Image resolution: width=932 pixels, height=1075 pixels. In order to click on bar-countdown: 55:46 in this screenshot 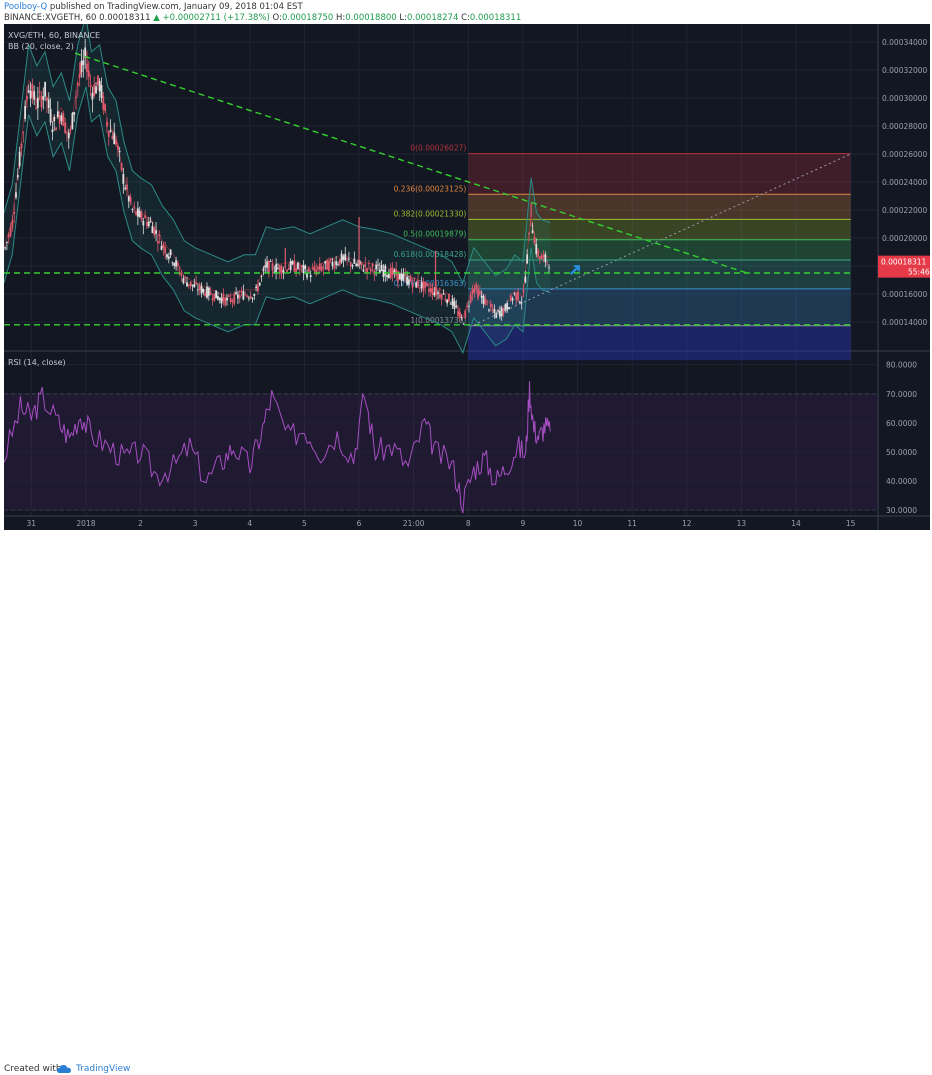, I will do `click(919, 272)`.